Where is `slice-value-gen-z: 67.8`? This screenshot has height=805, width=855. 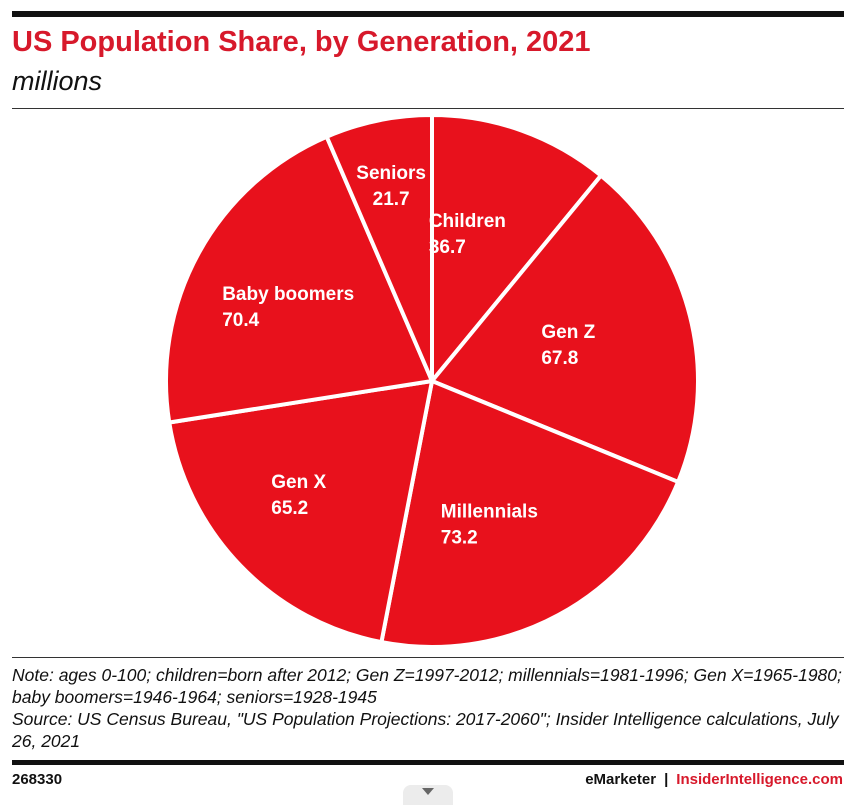
slice-value-gen-z: 67.8 is located at coordinates (559, 358).